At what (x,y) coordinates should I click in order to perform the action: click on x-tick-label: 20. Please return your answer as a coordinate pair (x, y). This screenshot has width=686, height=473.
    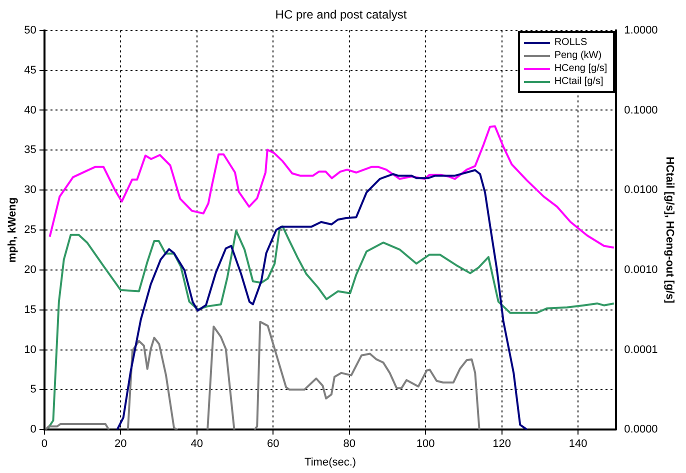
    Looking at the image, I should click on (120, 444).